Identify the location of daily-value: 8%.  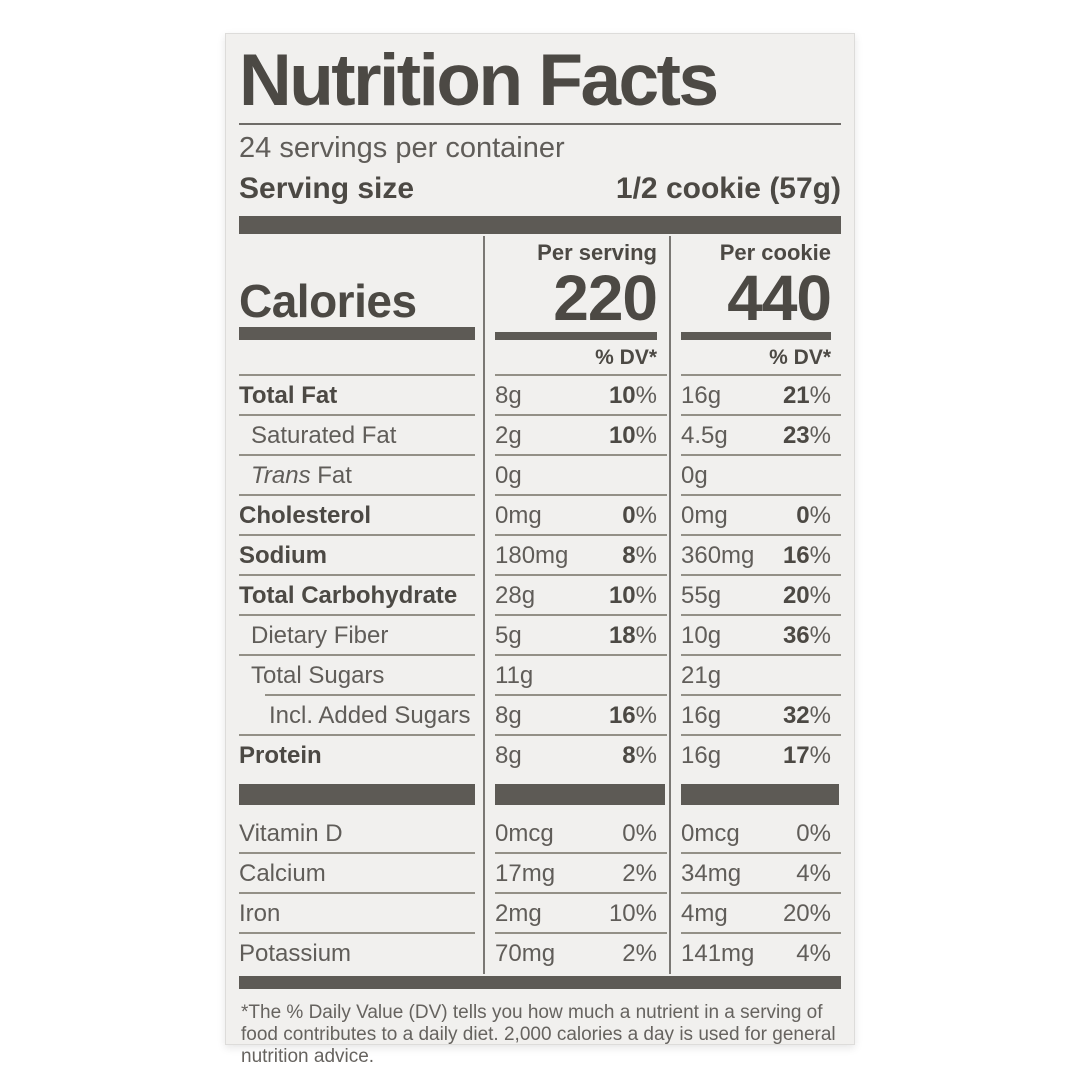
(639, 756).